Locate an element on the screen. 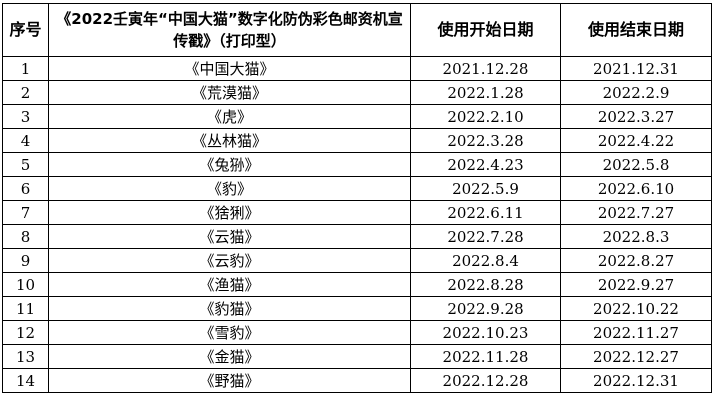 The image size is (714, 409). row-start-date: 2022.12.28 is located at coordinates (485, 380).